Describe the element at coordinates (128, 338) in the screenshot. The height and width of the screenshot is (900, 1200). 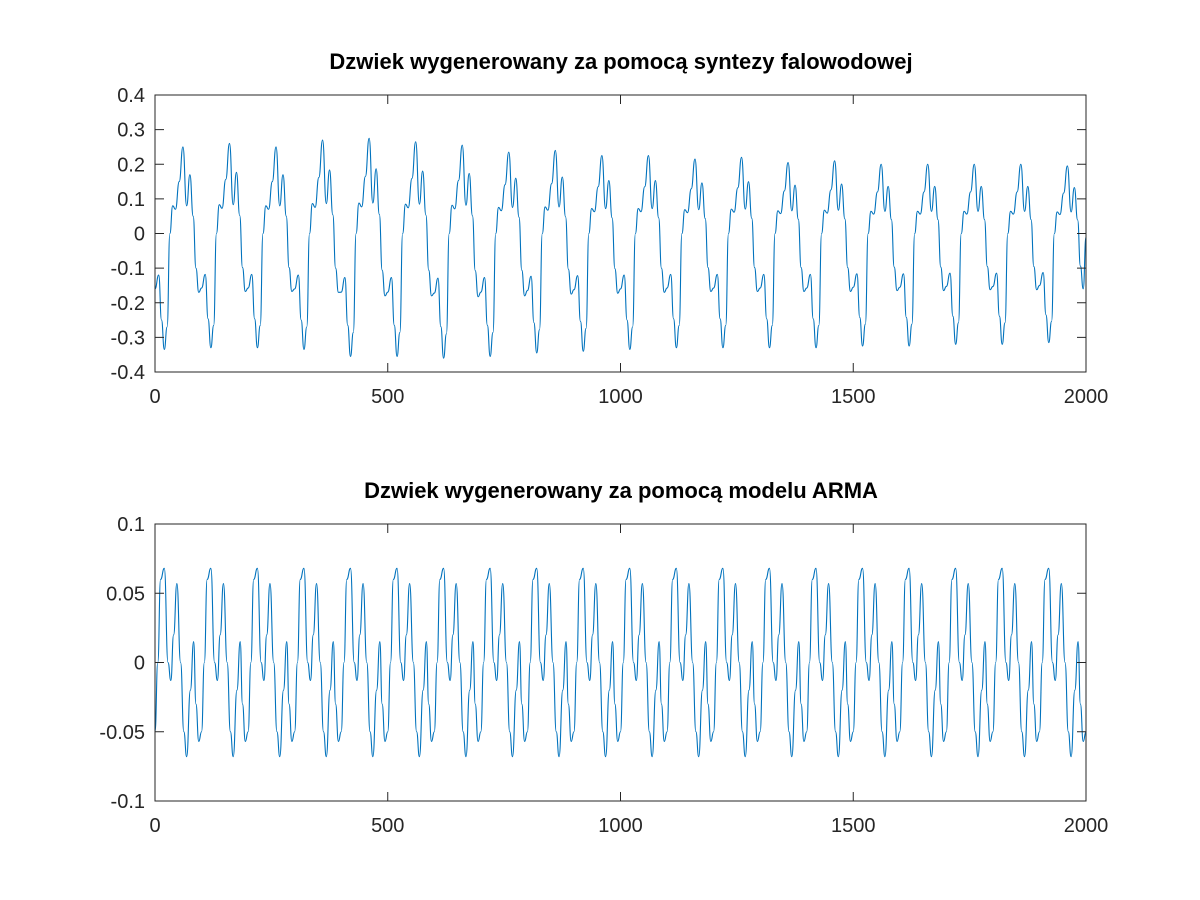
I see `y-tick-label: -0.3` at that location.